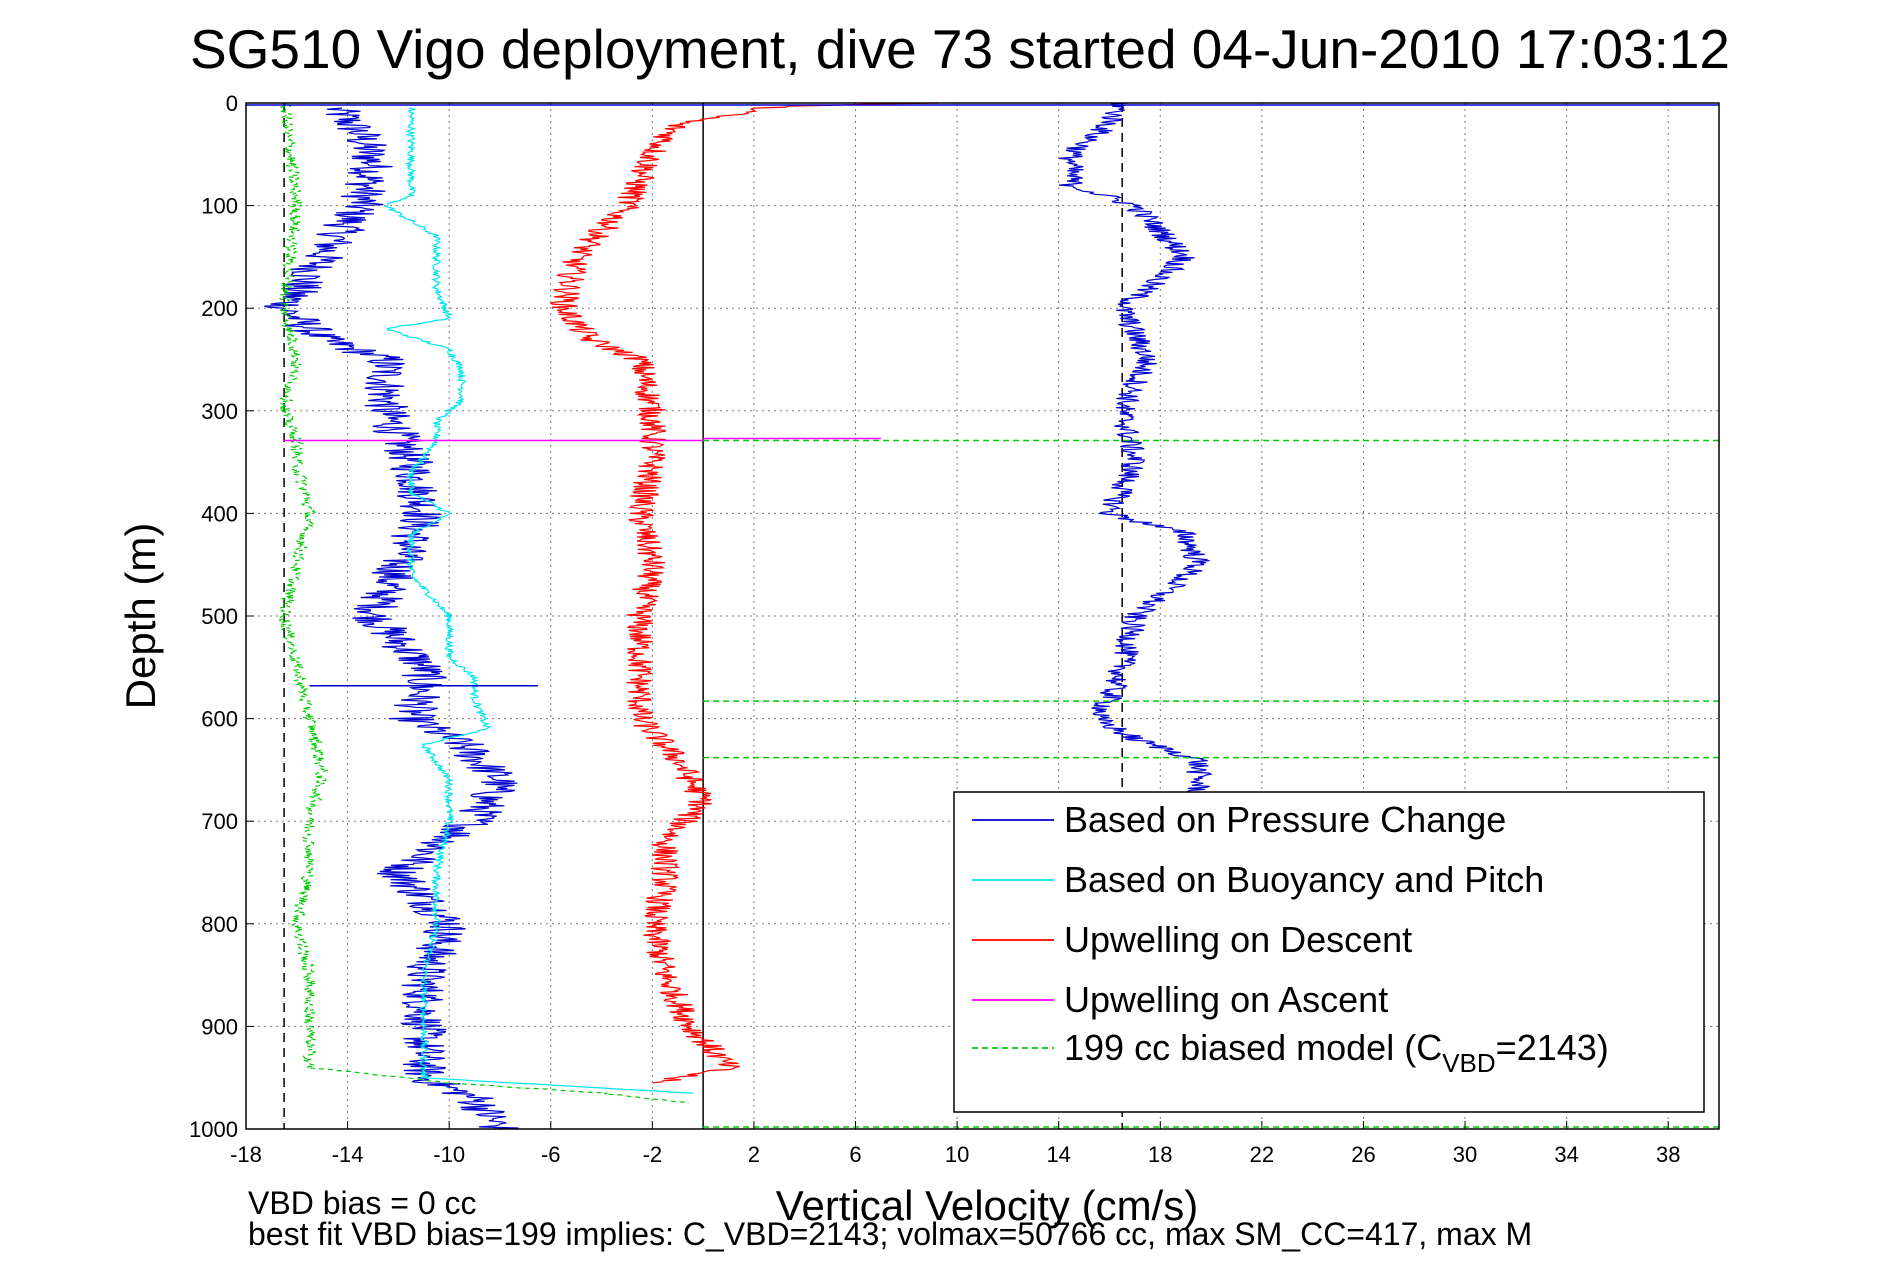 The height and width of the screenshot is (1262, 1891). I want to click on x-tick-label: 22, so click(1262, 1154).